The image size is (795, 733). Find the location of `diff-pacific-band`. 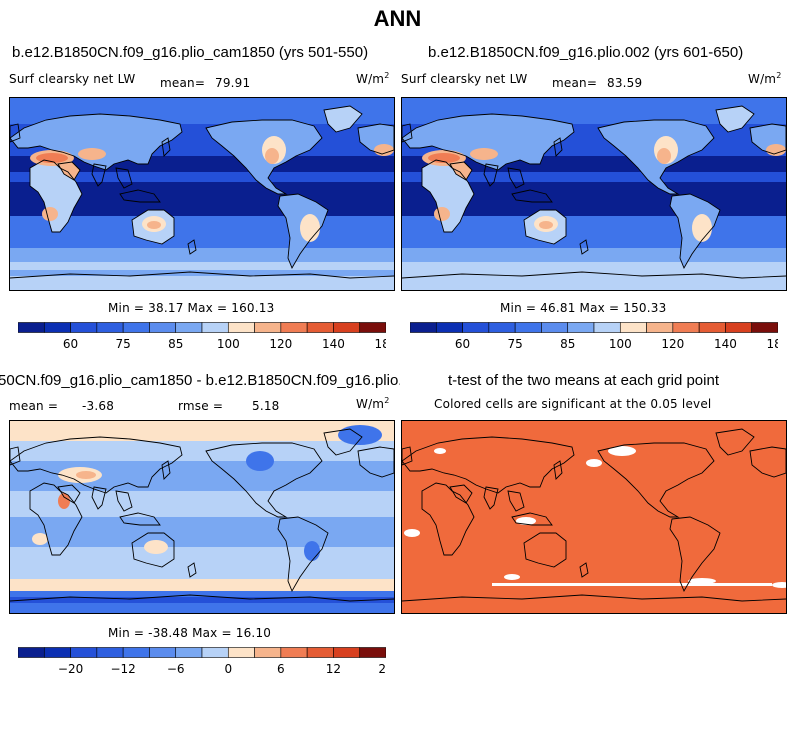

diff-pacific-band is located at coordinates (210, 501).